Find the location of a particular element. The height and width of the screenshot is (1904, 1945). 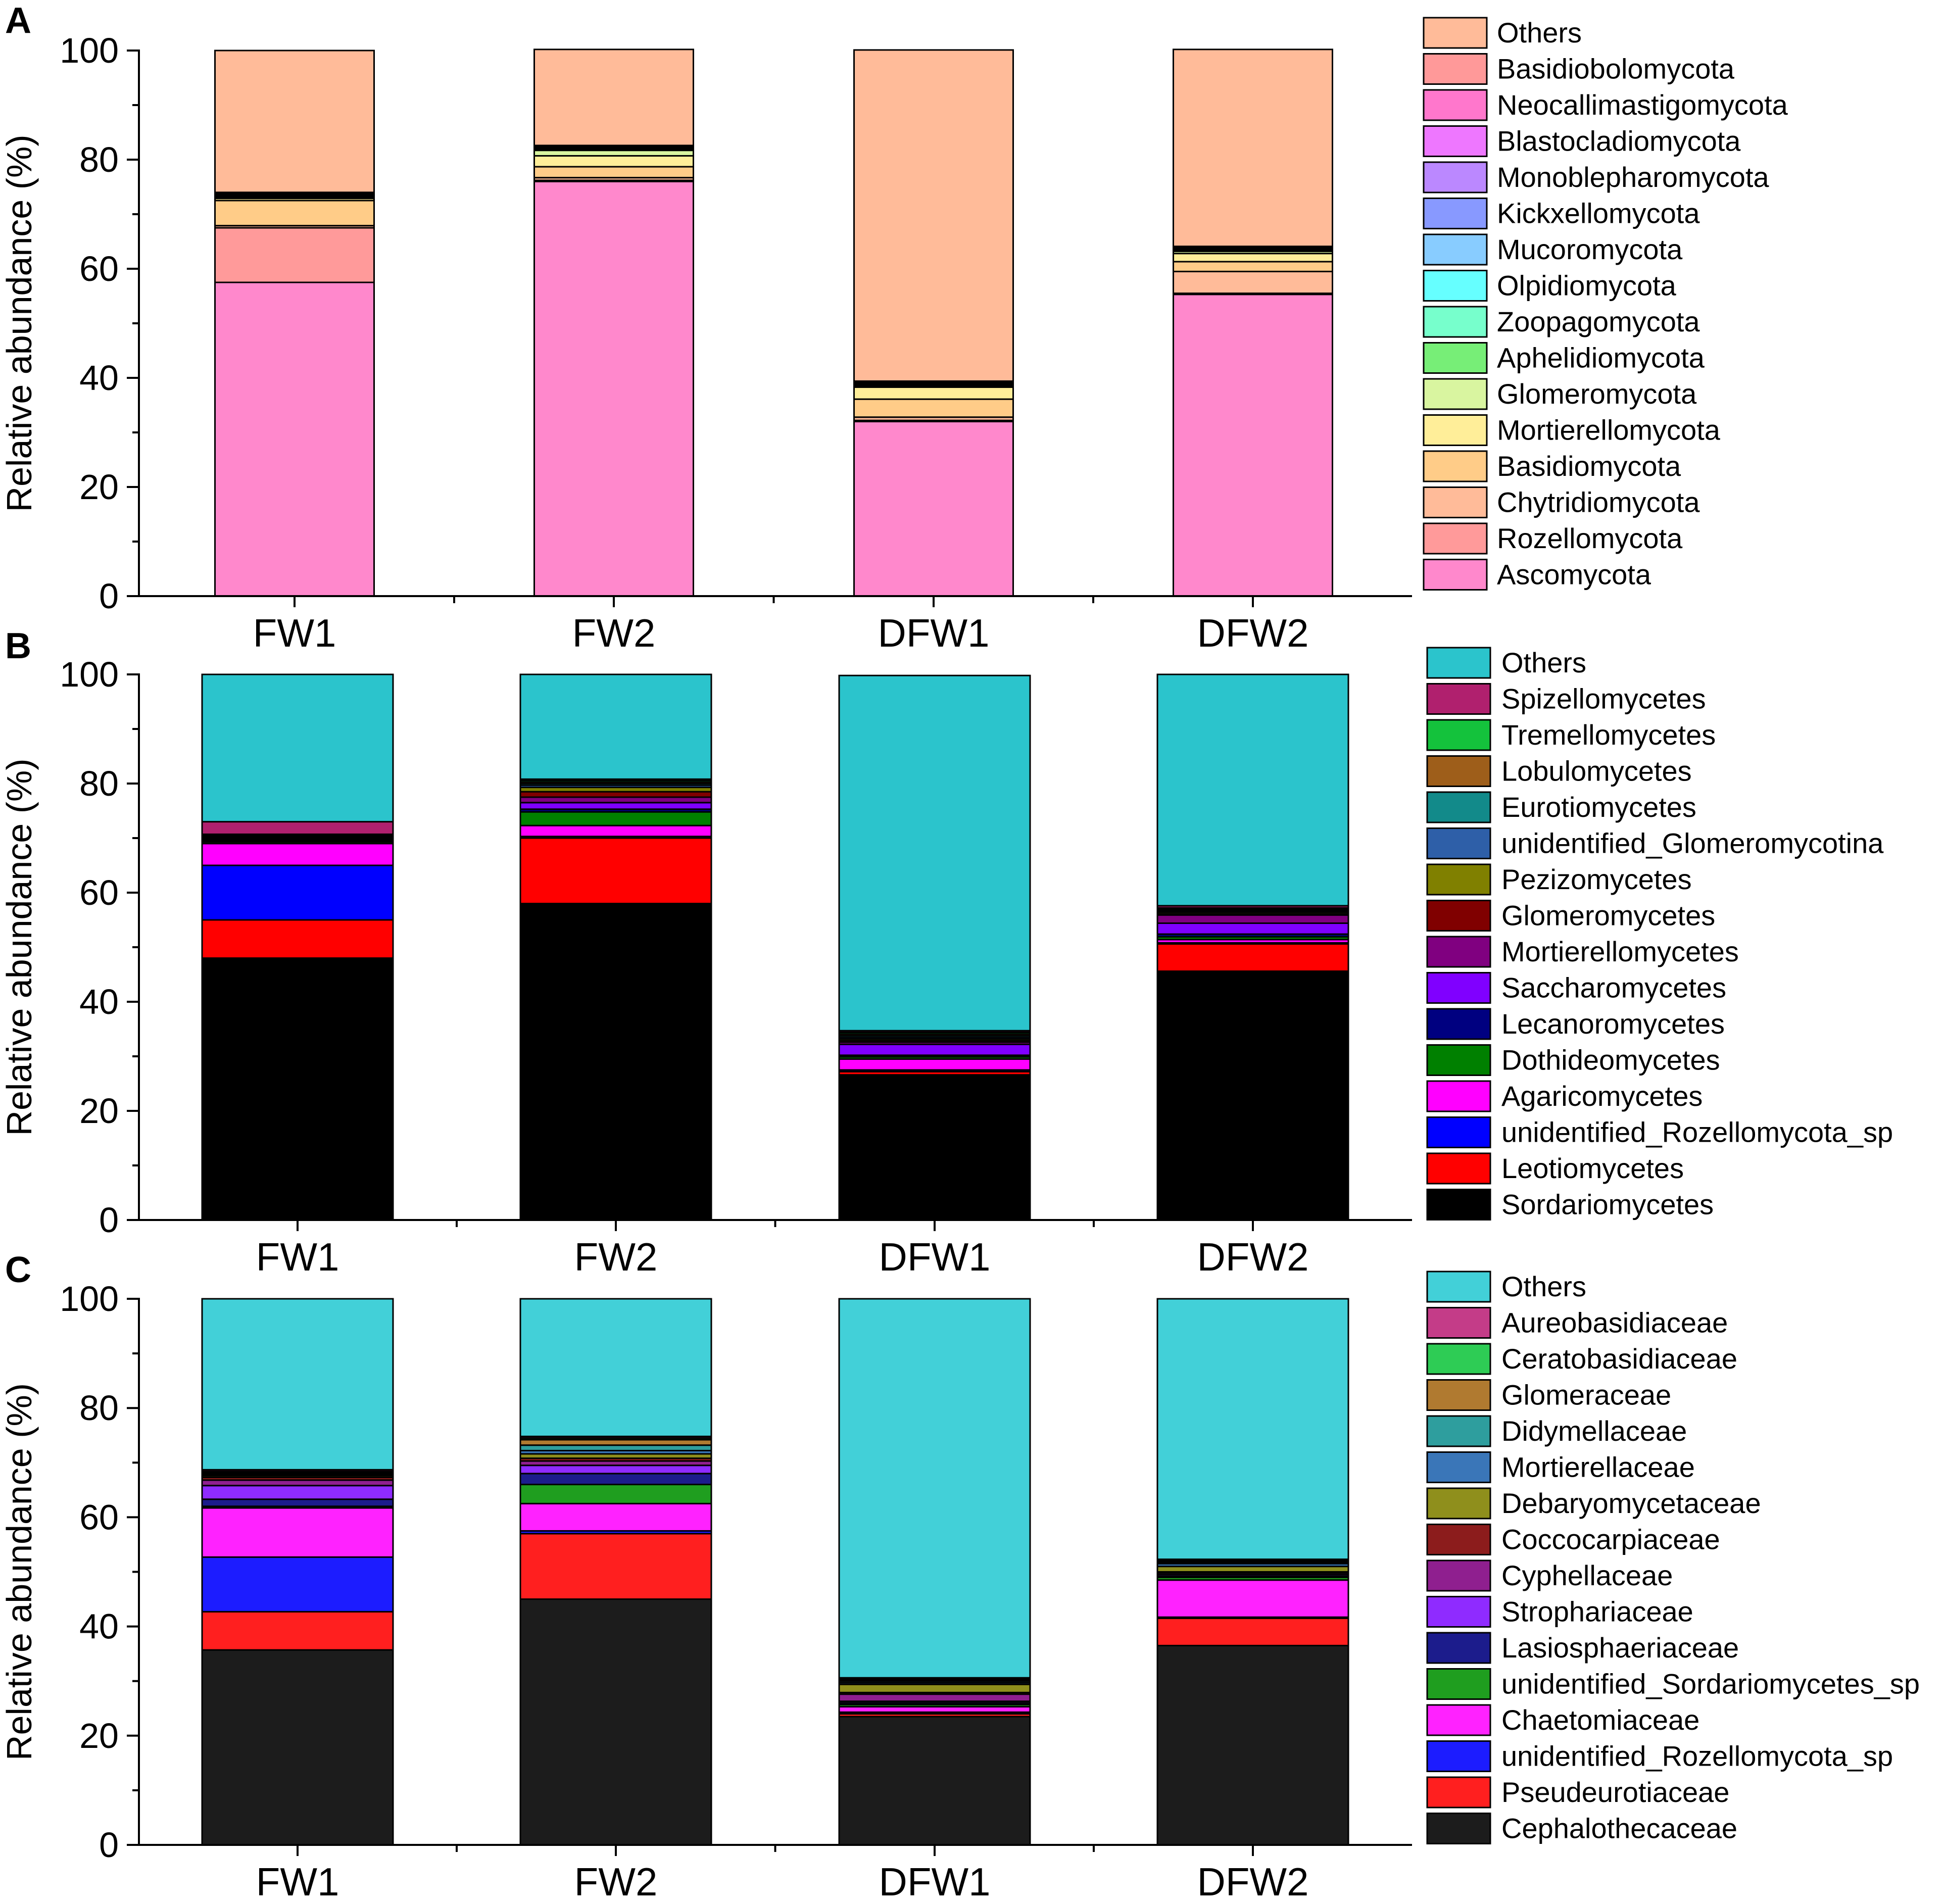

legend-item: Saccharomycetes is located at coordinates (1576, 988).